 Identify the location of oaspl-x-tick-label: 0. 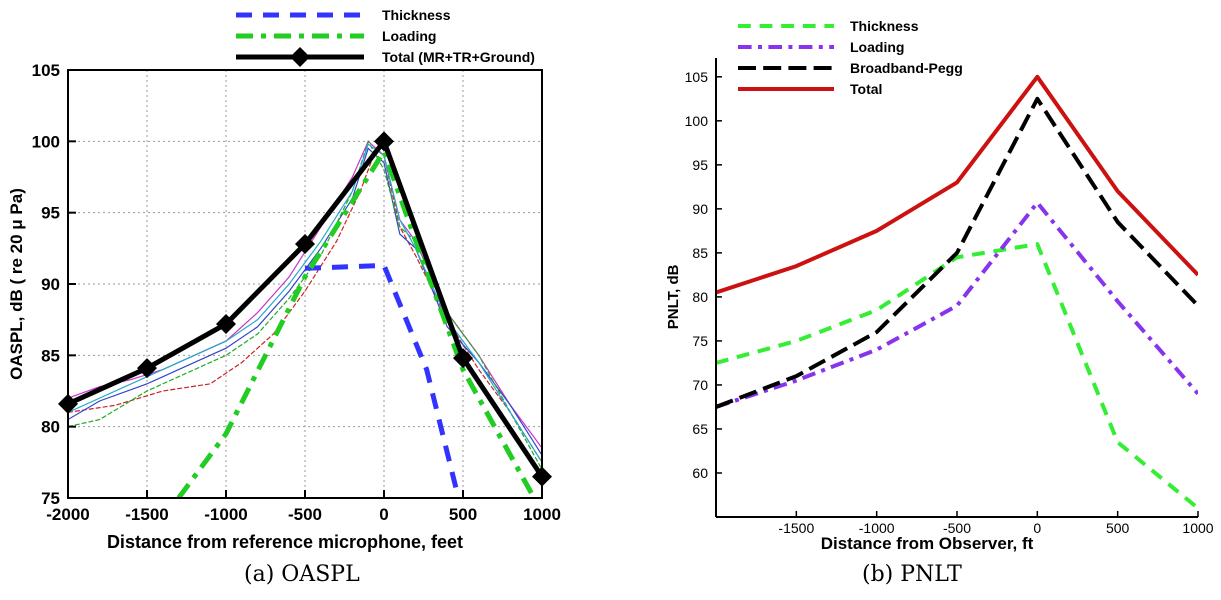
(383, 514).